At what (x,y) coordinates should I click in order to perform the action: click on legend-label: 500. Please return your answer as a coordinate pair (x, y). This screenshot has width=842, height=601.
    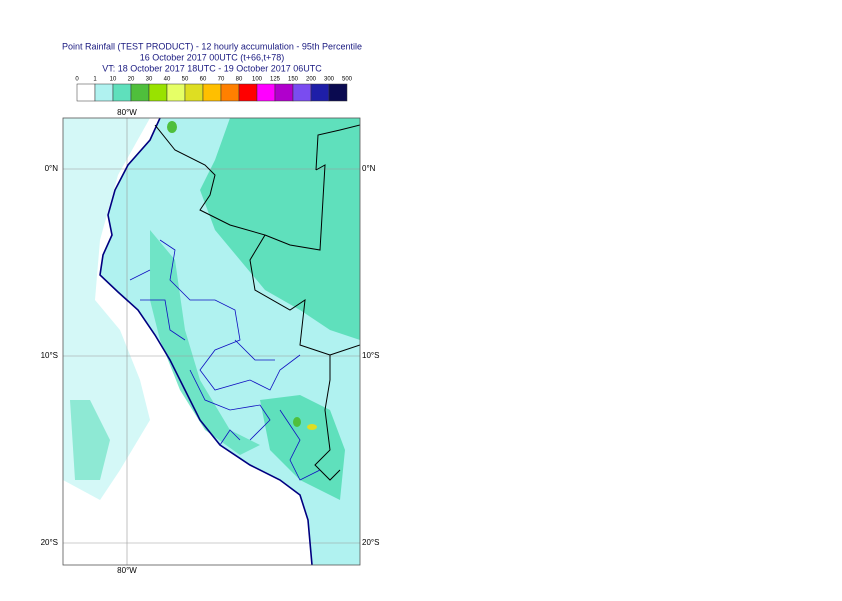
    Looking at the image, I should click on (347, 80).